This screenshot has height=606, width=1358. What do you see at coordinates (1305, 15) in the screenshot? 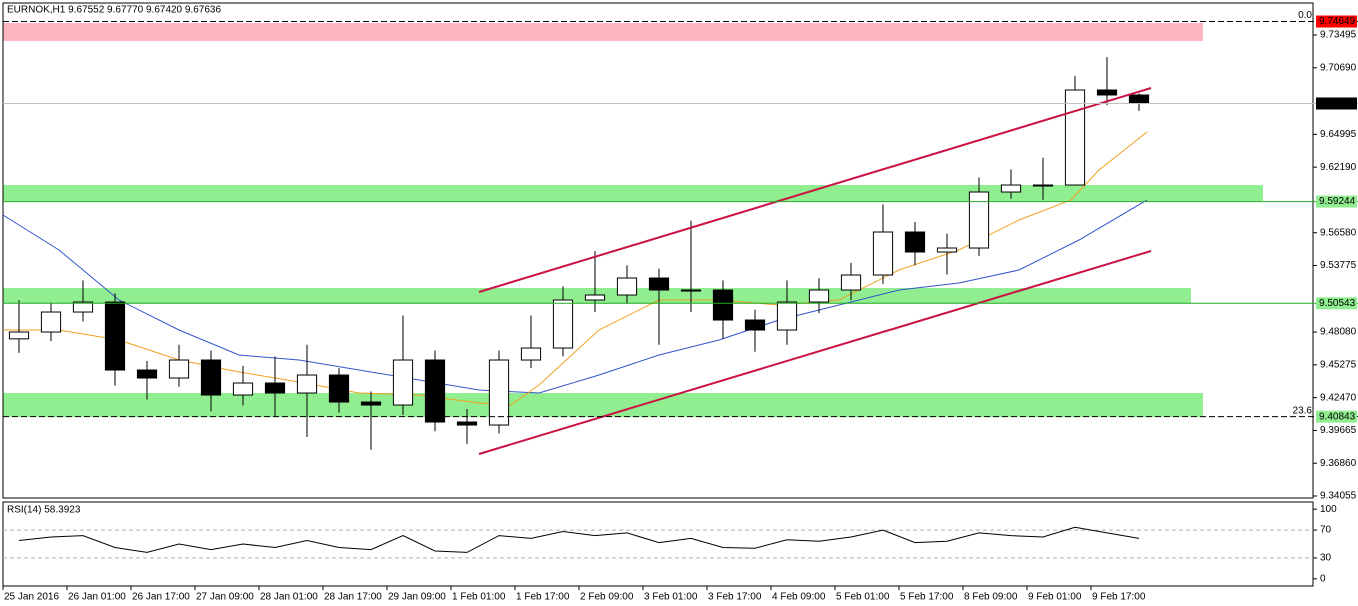
I see `fib-label: 0.0` at bounding box center [1305, 15].